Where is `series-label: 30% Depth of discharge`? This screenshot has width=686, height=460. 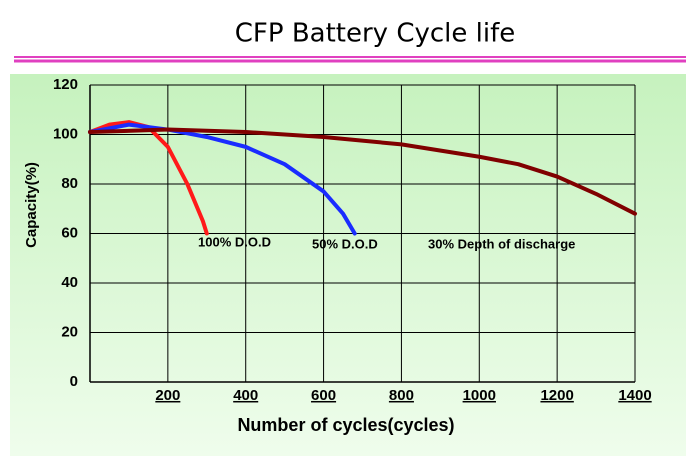
series-label: 30% Depth of discharge is located at coordinates (501, 243).